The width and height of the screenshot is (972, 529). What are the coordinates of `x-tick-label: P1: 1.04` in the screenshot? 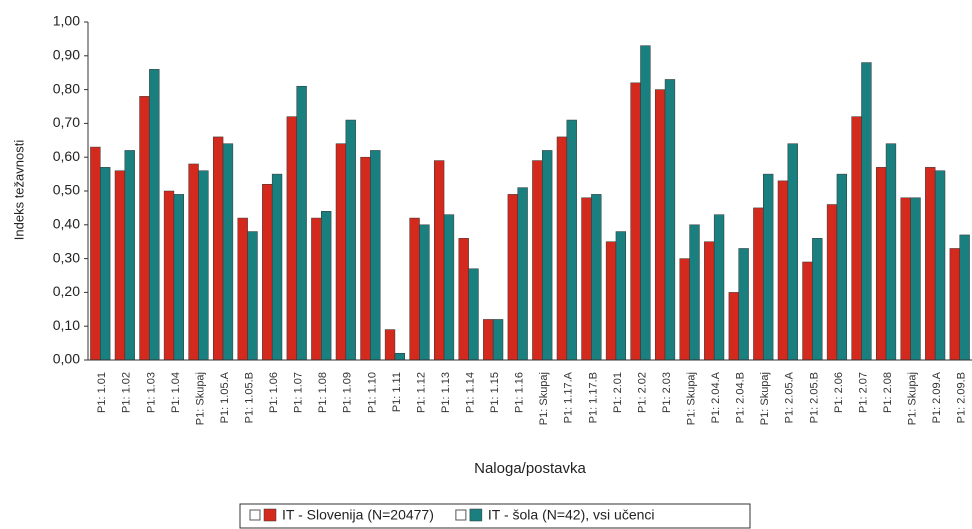 It's located at (176, 392).